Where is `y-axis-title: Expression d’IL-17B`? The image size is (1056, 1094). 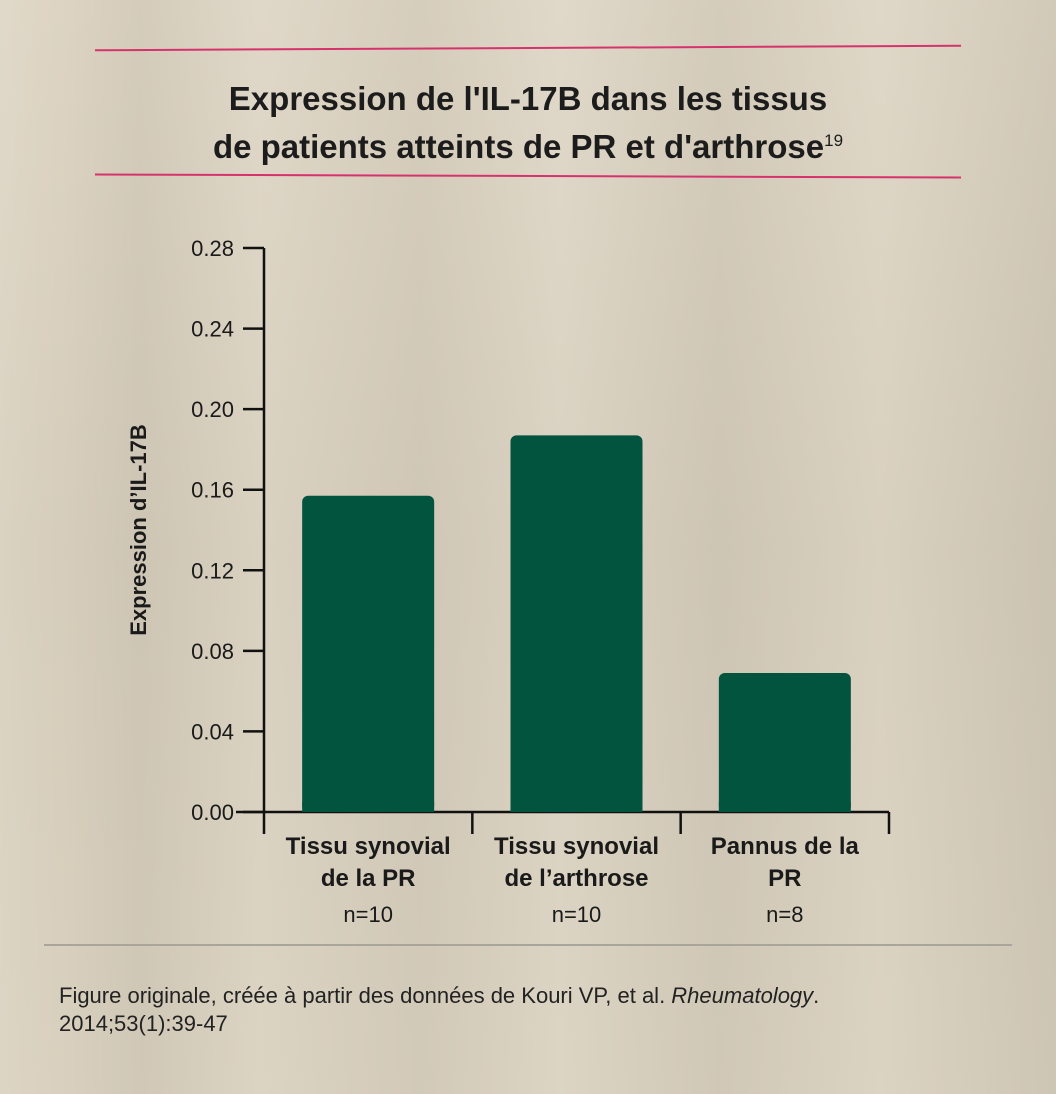
y-axis-title: Expression d’IL-17B is located at coordinates (138, 530).